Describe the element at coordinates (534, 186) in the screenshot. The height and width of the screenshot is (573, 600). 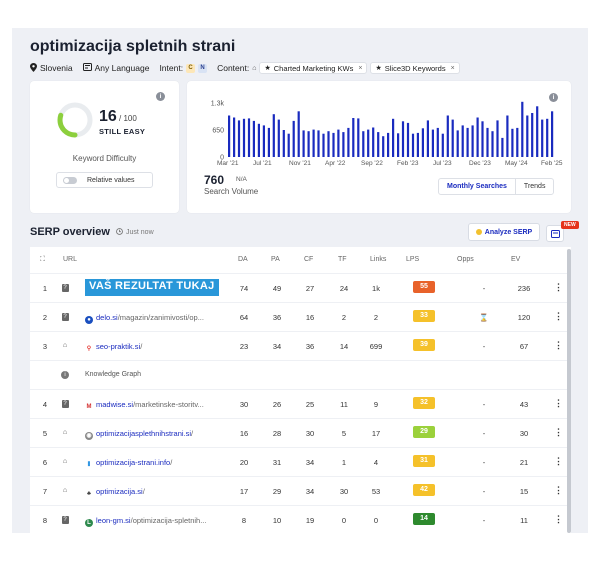
I see `tab-trends: Trends` at that location.